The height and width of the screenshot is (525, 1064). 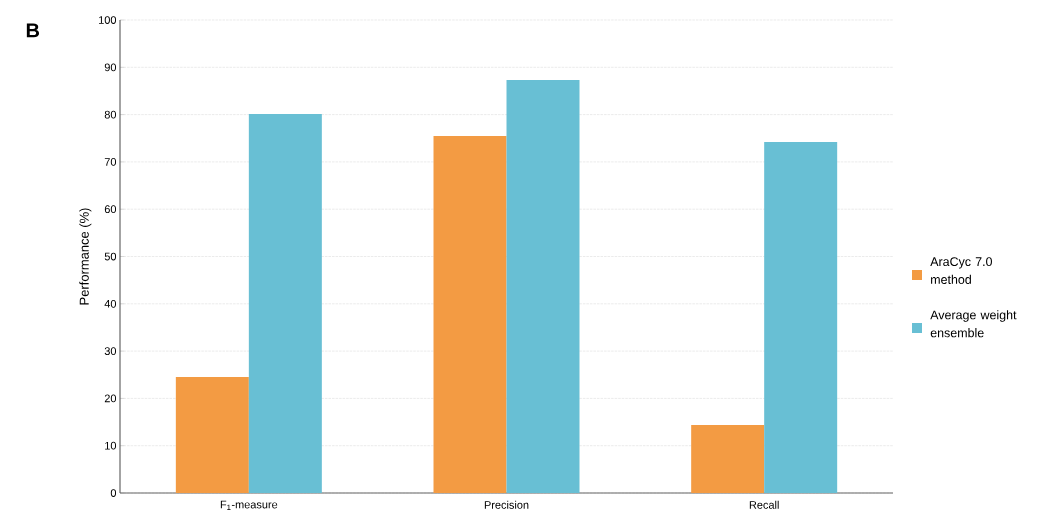 I want to click on y-tick-label: 0, so click(x=113, y=493).